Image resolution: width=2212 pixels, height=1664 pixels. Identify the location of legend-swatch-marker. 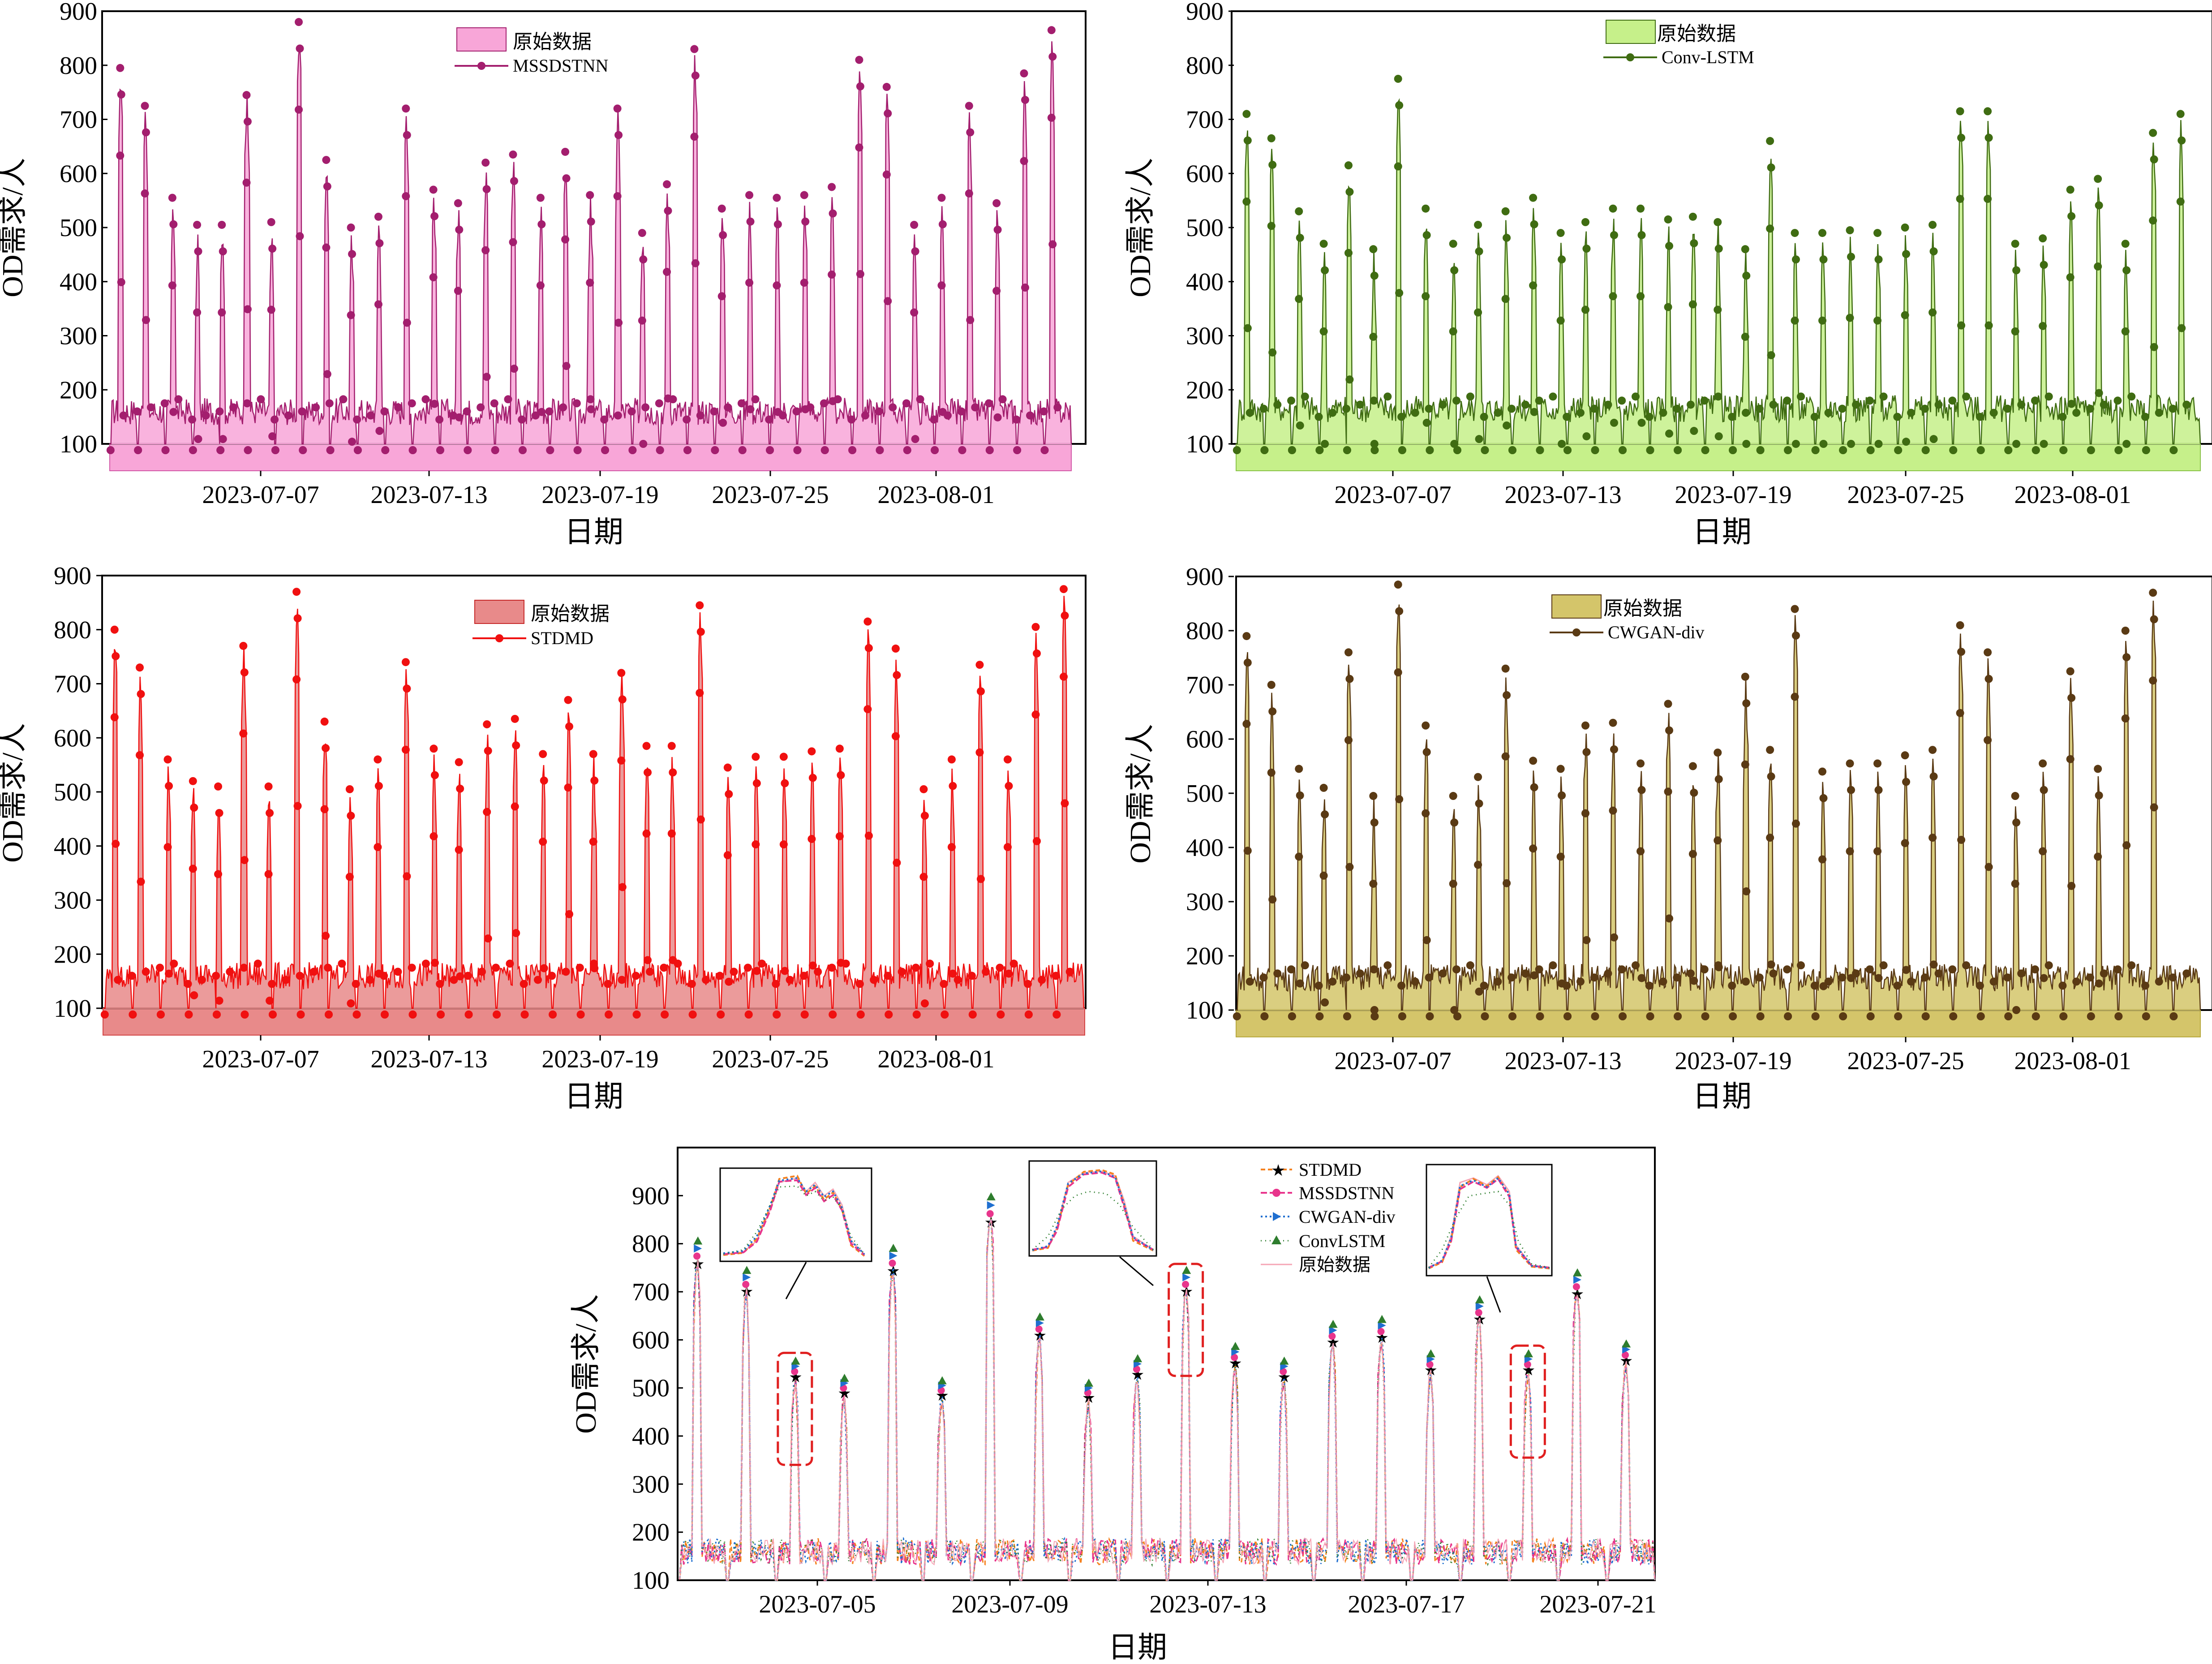
(1576, 632).